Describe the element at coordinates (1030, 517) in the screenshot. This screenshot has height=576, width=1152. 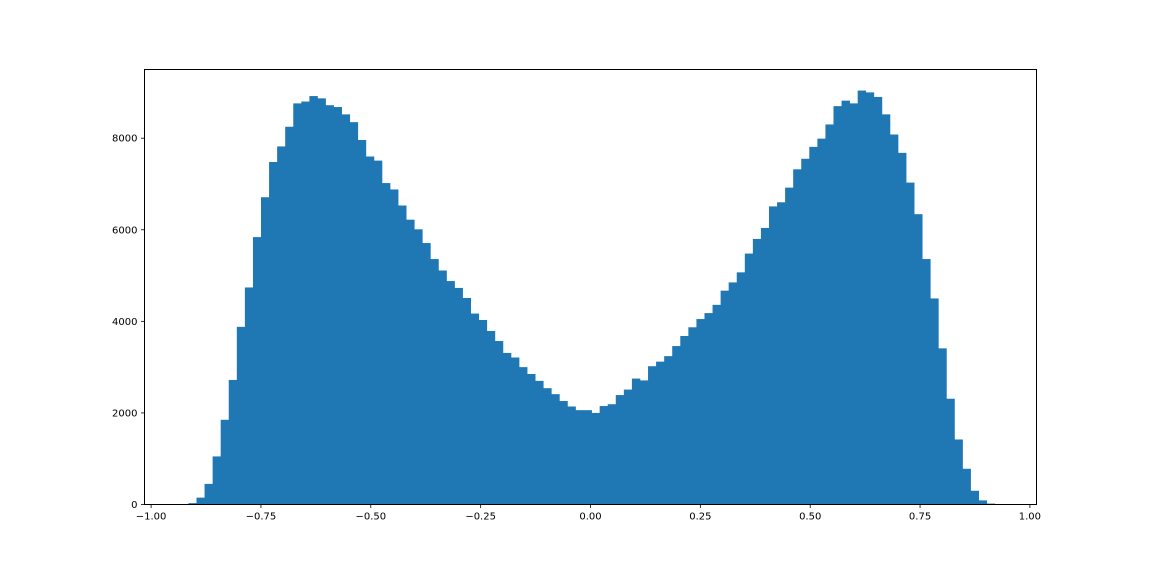
I see `x-tick-label: 1.00` at that location.